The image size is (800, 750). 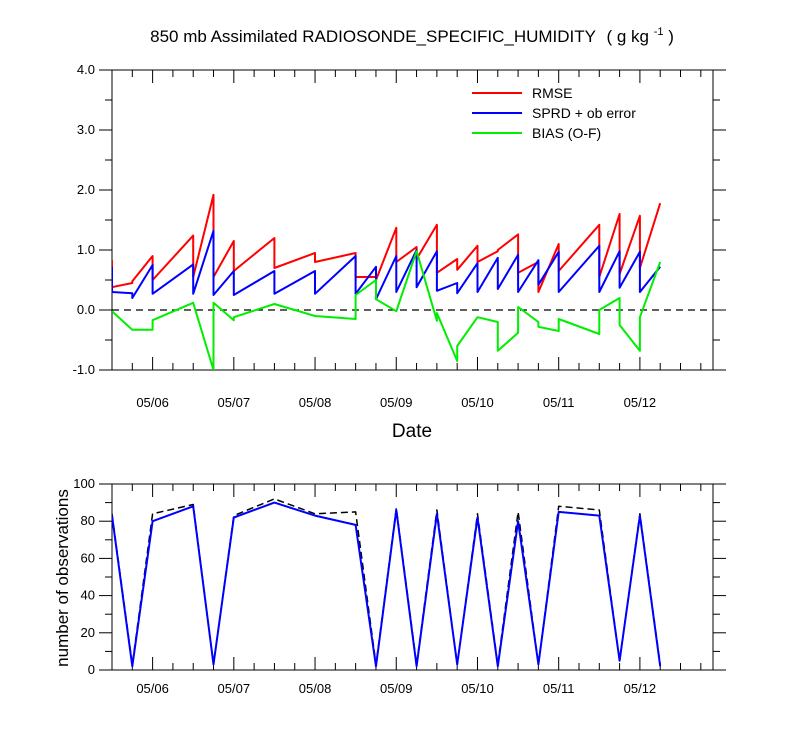 What do you see at coordinates (387, 310) in the screenshot?
I see `series-line-bias-o-f` at bounding box center [387, 310].